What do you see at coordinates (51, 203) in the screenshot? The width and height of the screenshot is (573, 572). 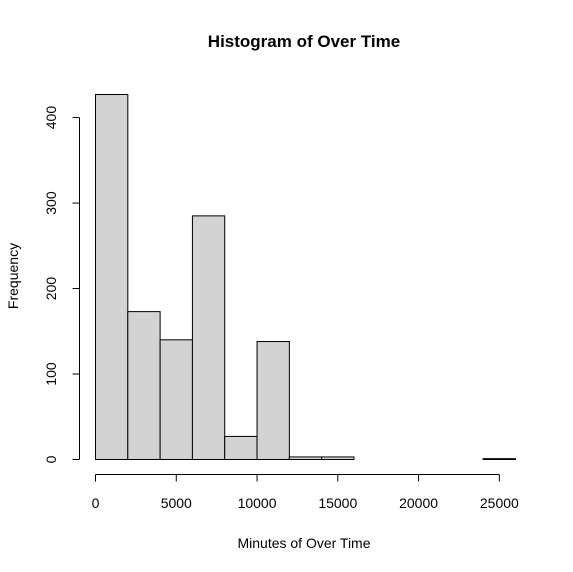 I see `y-tick-label: 300` at bounding box center [51, 203].